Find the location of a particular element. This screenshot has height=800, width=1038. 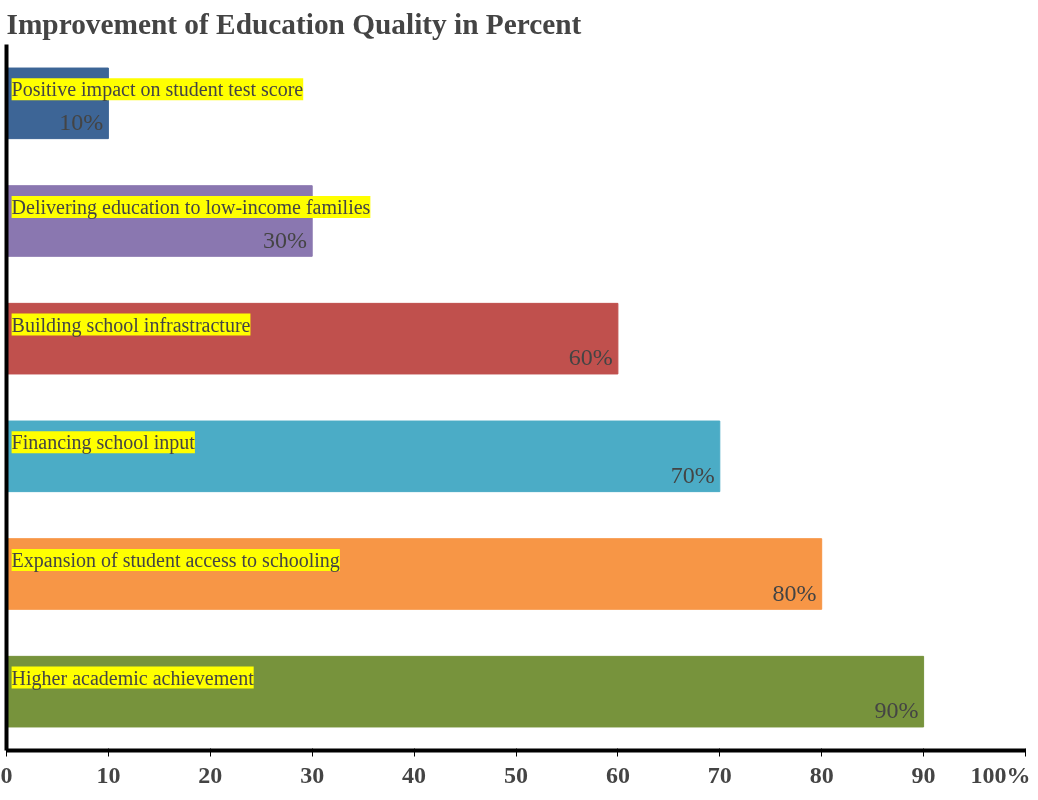

data-label: 80% is located at coordinates (794, 592).